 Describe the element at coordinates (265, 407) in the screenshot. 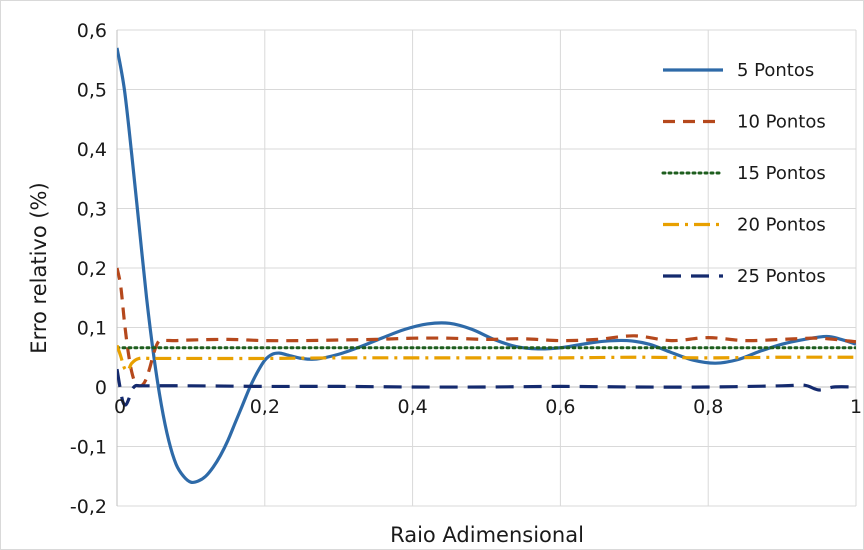

I see `x-tick-label: 0,2` at that location.